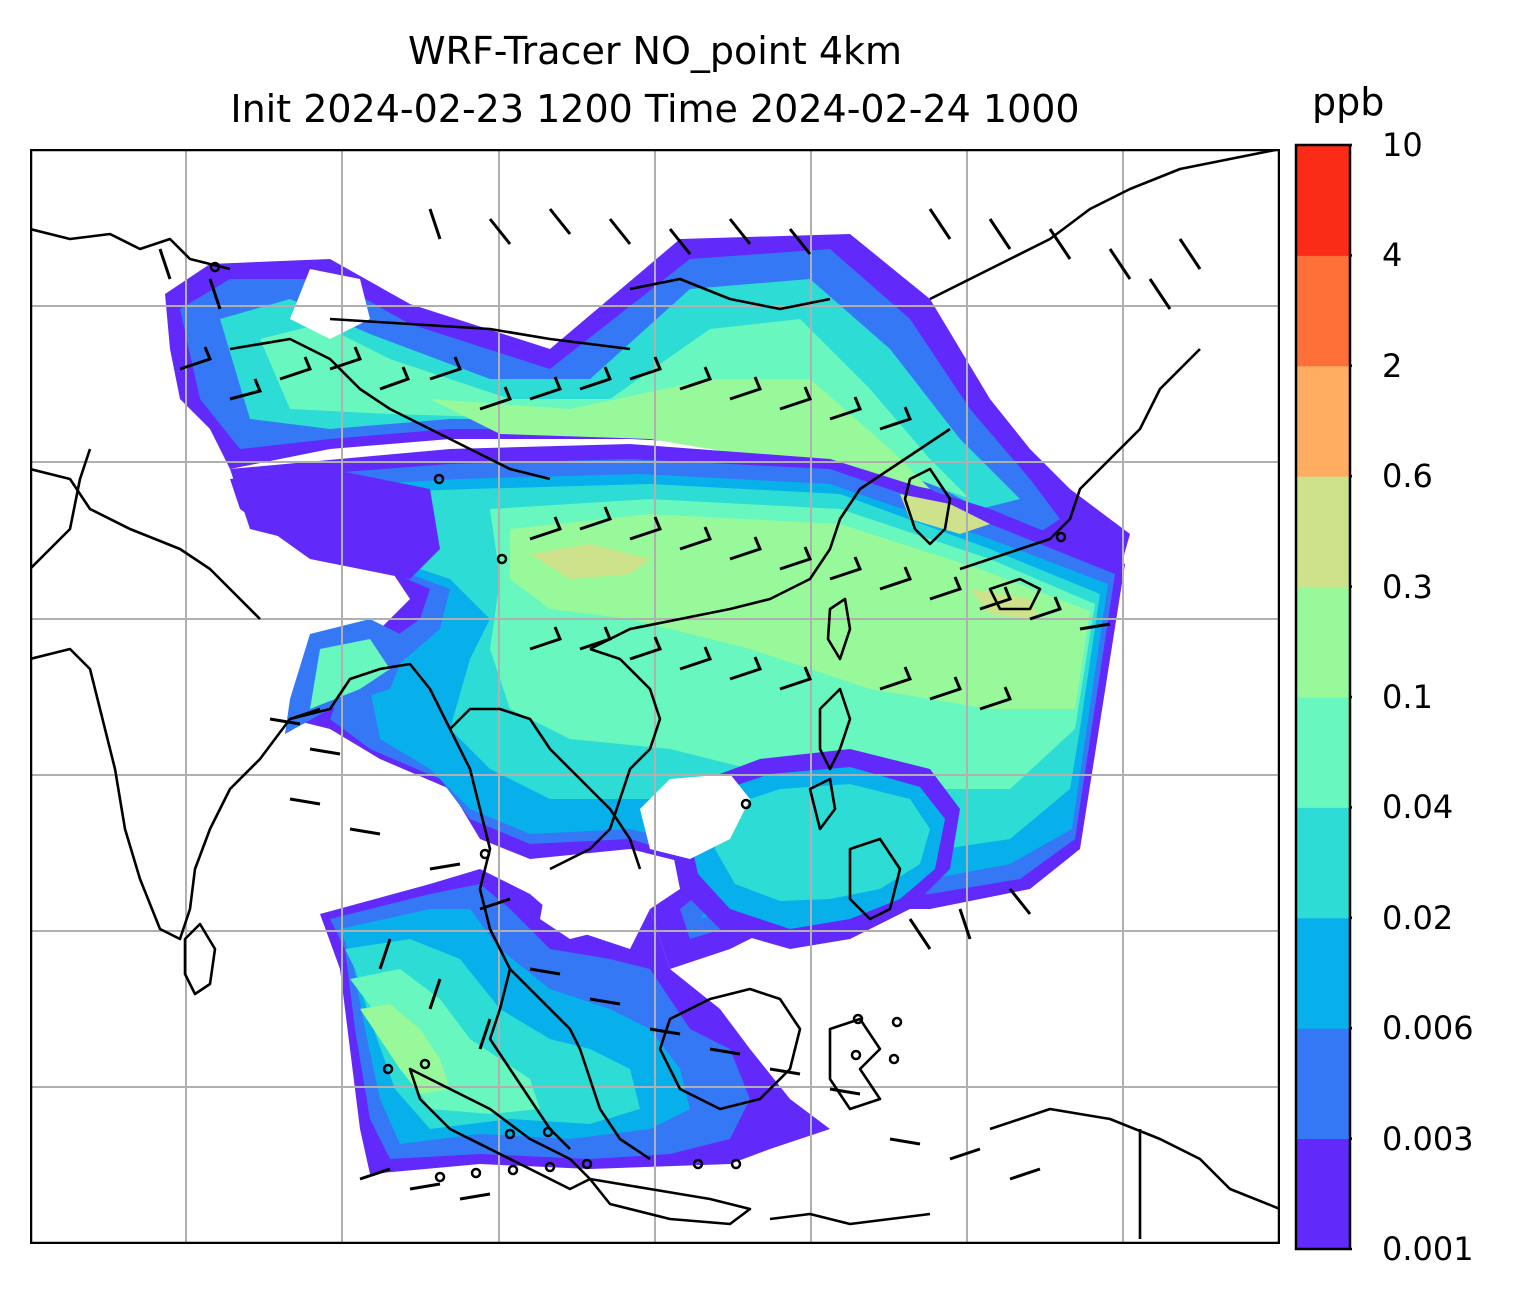  Describe the element at coordinates (1402, 145) in the screenshot. I see `colorbar-tick-label: 10` at that location.